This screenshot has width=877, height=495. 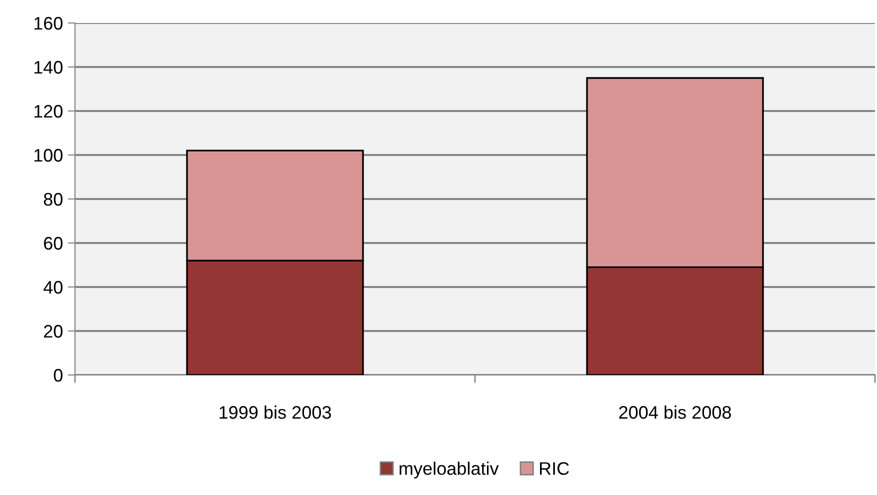 I want to click on y-tick-label: 80, so click(x=53, y=199).